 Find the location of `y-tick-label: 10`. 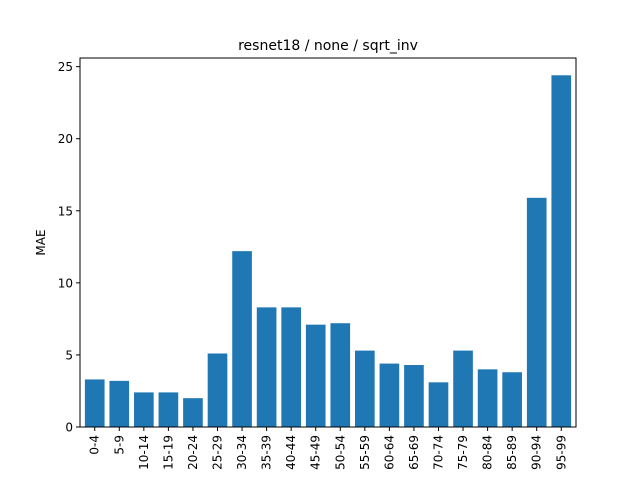

y-tick-label: 10 is located at coordinates (65, 283).